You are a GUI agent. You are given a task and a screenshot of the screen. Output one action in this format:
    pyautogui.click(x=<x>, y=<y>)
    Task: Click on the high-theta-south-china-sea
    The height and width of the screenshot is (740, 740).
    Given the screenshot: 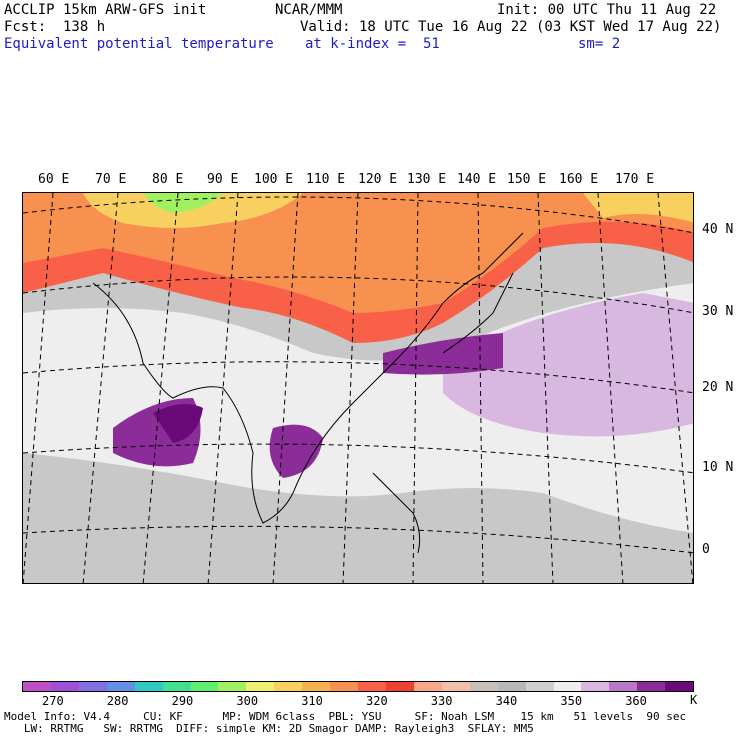 What is the action you would take?
    pyautogui.click(x=296, y=451)
    